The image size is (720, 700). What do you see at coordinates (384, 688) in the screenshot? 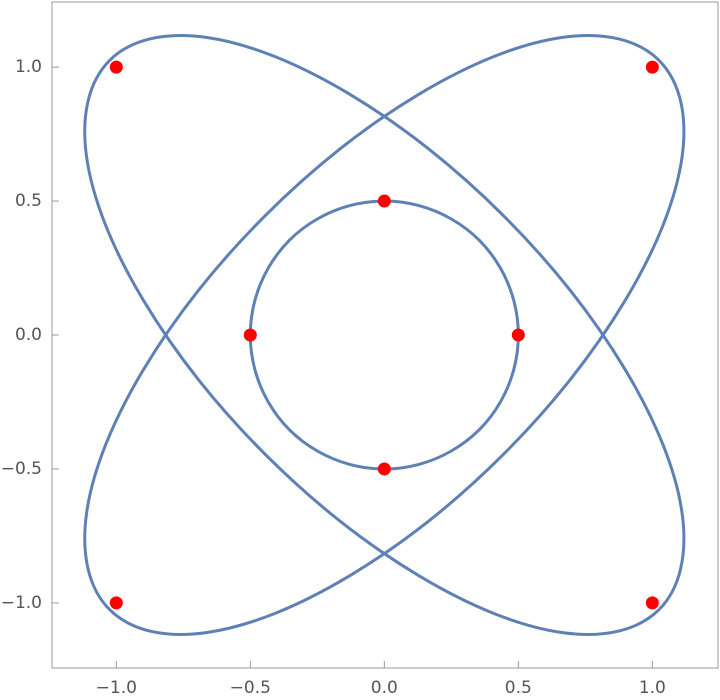
I see `x-tick-label: 0.0` at bounding box center [384, 688].